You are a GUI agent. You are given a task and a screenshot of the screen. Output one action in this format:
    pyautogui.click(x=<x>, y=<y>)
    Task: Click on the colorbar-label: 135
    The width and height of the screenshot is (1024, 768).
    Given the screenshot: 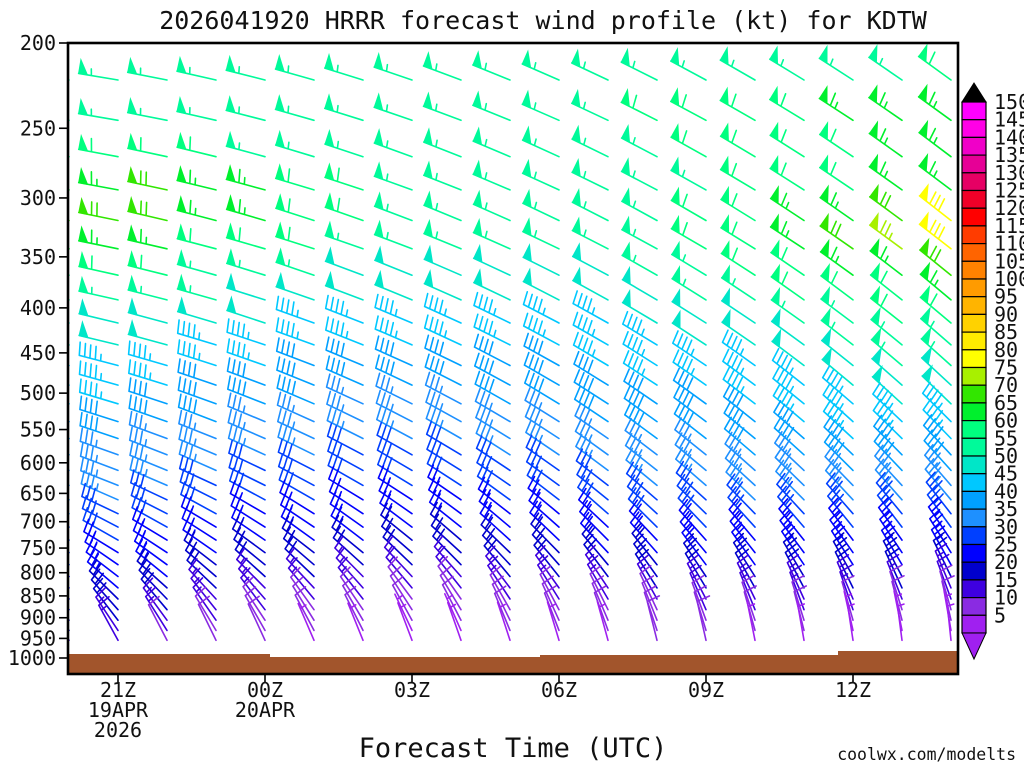 What is the action you would take?
    pyautogui.click(x=1009, y=155)
    